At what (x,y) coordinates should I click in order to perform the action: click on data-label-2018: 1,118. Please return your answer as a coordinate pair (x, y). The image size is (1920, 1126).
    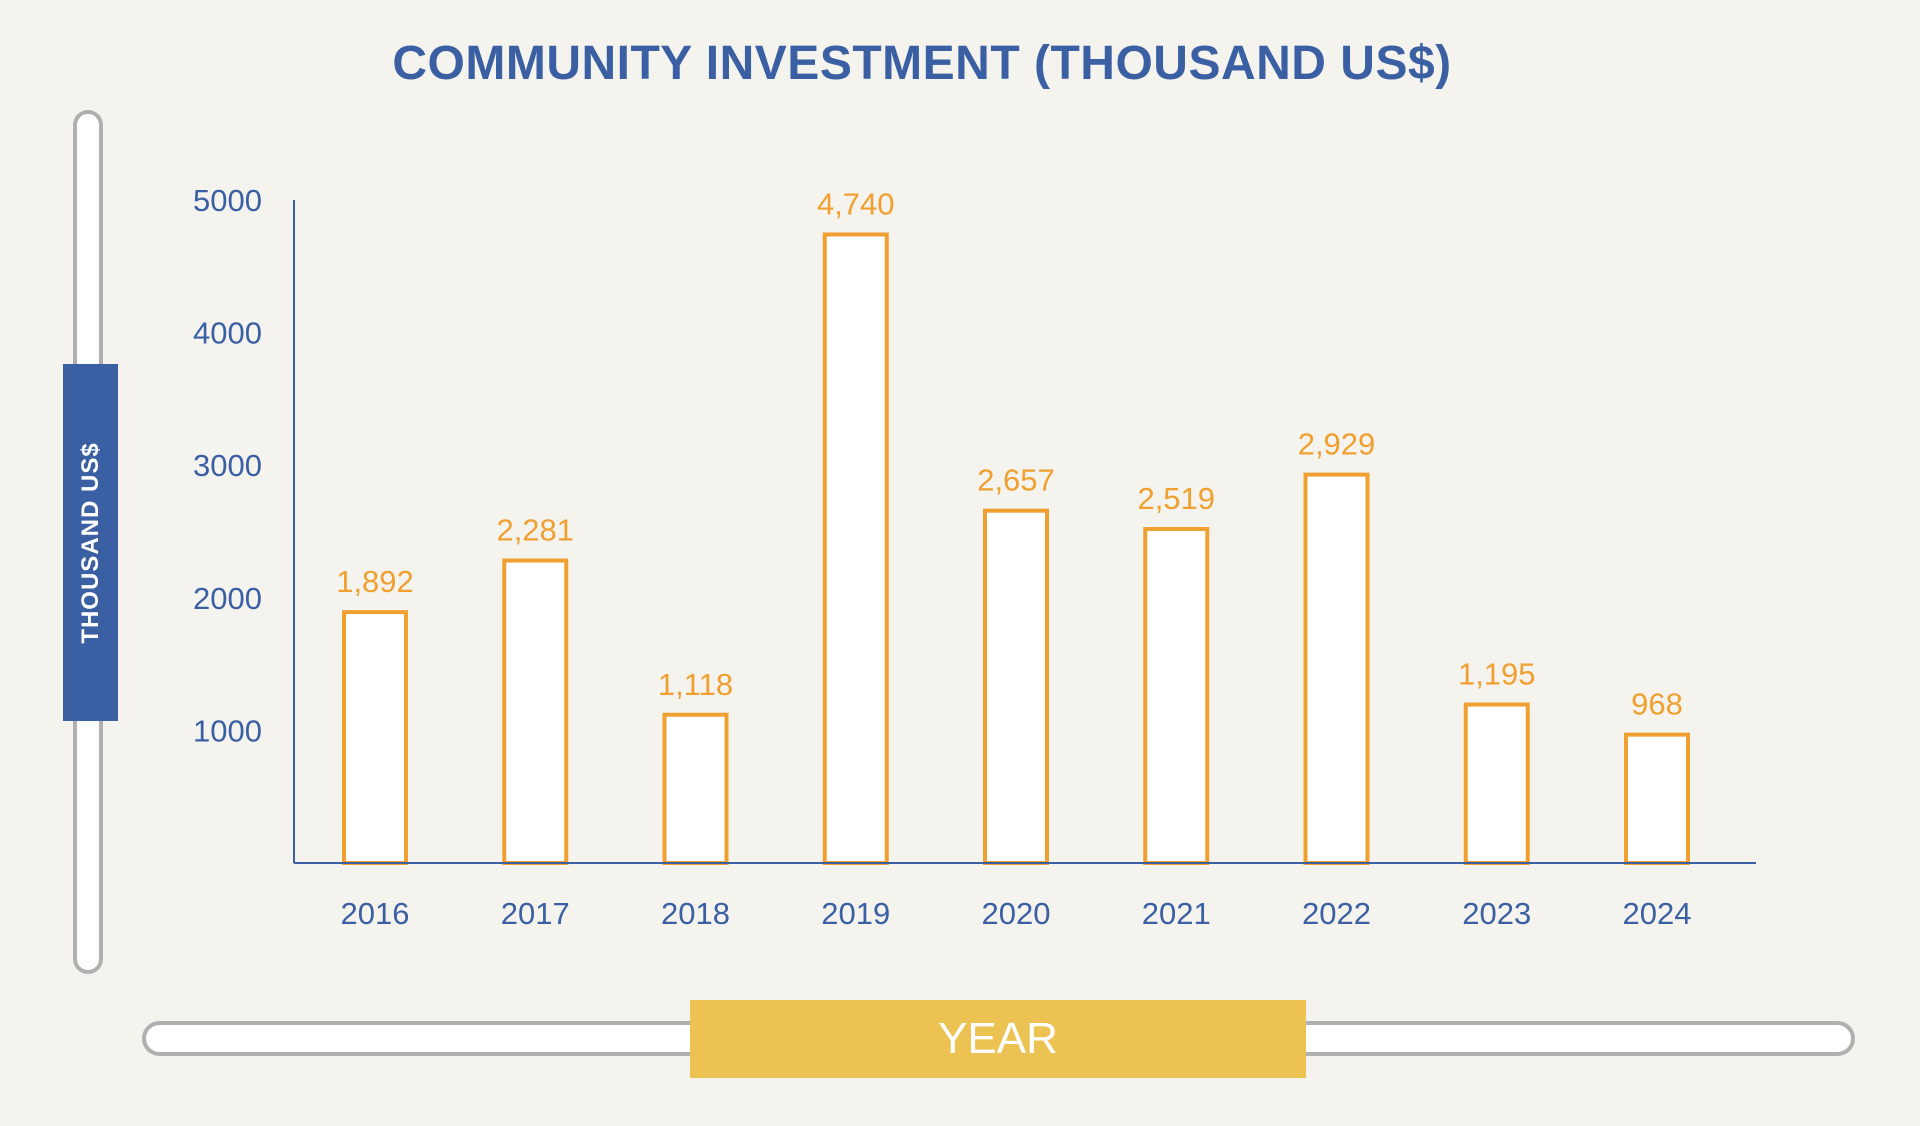
    Looking at the image, I should click on (695, 684).